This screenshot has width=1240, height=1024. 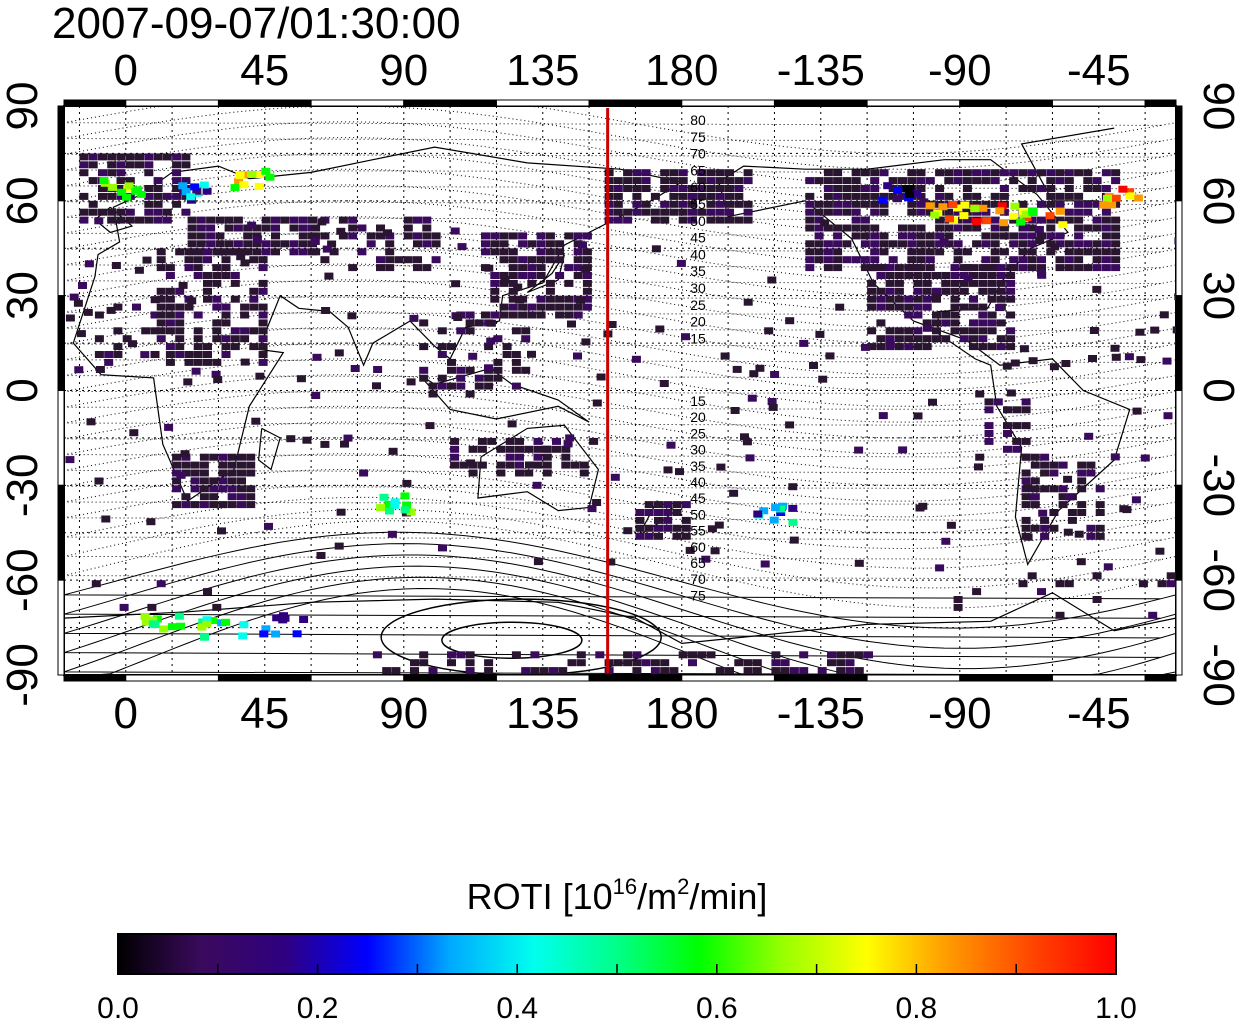 What do you see at coordinates (1217, 200) in the screenshot?
I see `right-lat-tick-label: 60` at bounding box center [1217, 200].